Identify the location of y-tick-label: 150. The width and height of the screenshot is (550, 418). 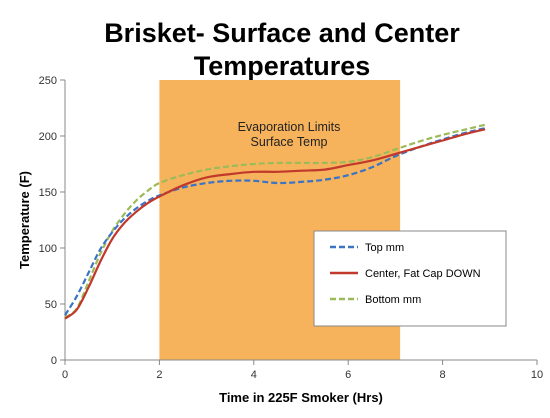
(48, 193).